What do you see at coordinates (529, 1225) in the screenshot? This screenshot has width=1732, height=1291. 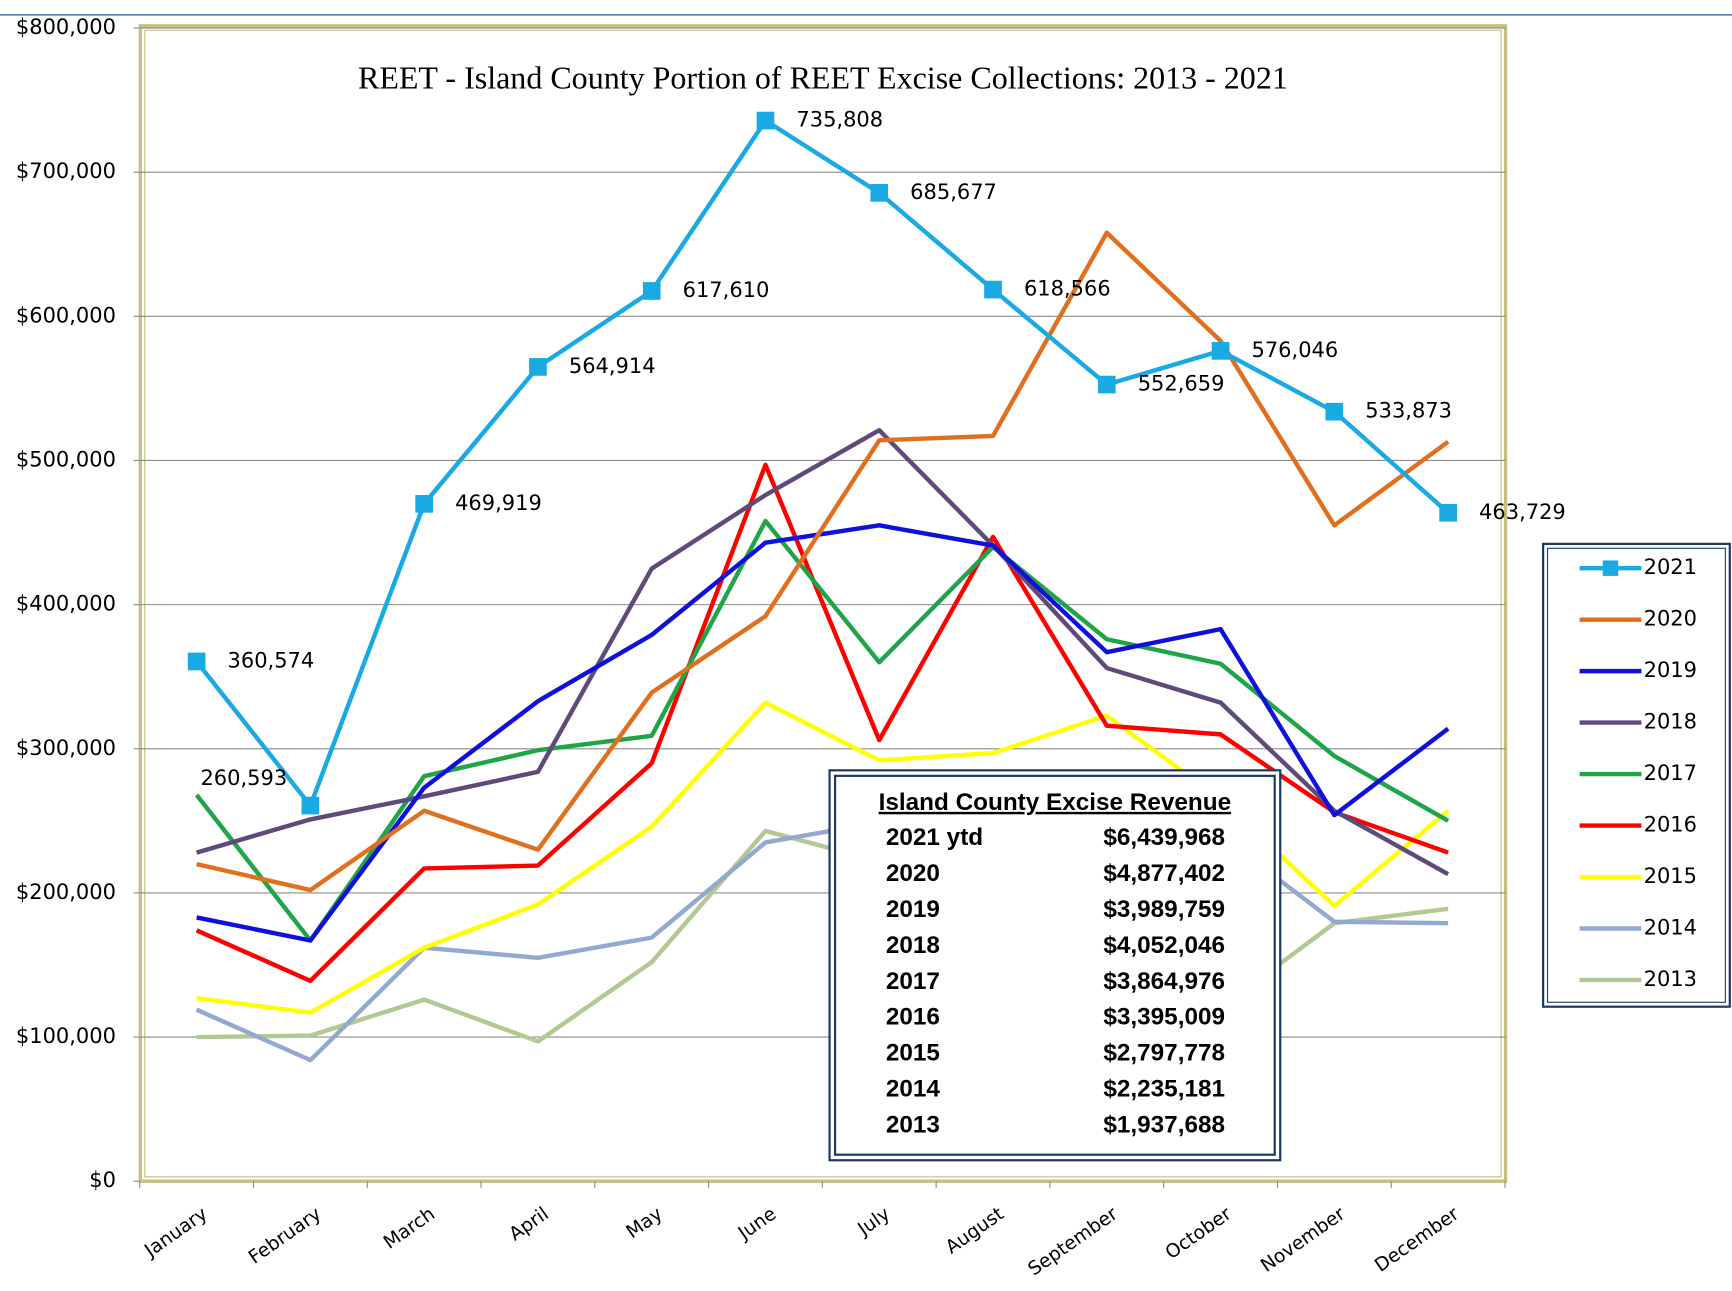 I see `x-tick-label: April` at bounding box center [529, 1225].